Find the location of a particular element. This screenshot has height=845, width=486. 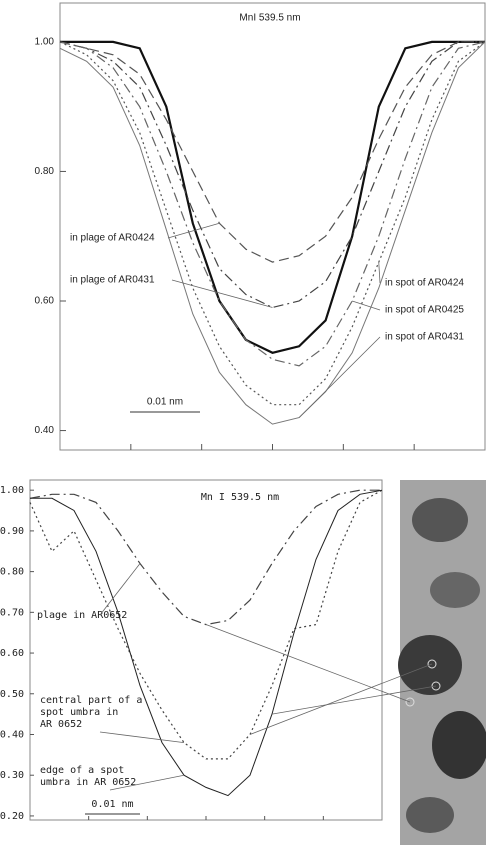

annotation: in plage of AR0431 is located at coordinates (112, 280).